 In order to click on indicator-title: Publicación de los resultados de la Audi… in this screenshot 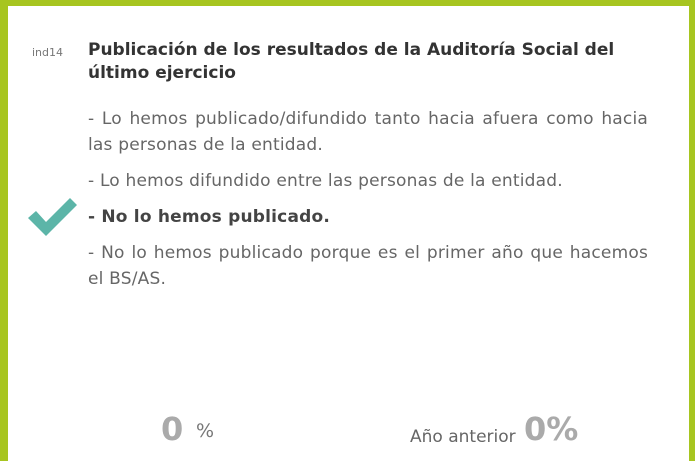, I will do `click(351, 61)`.